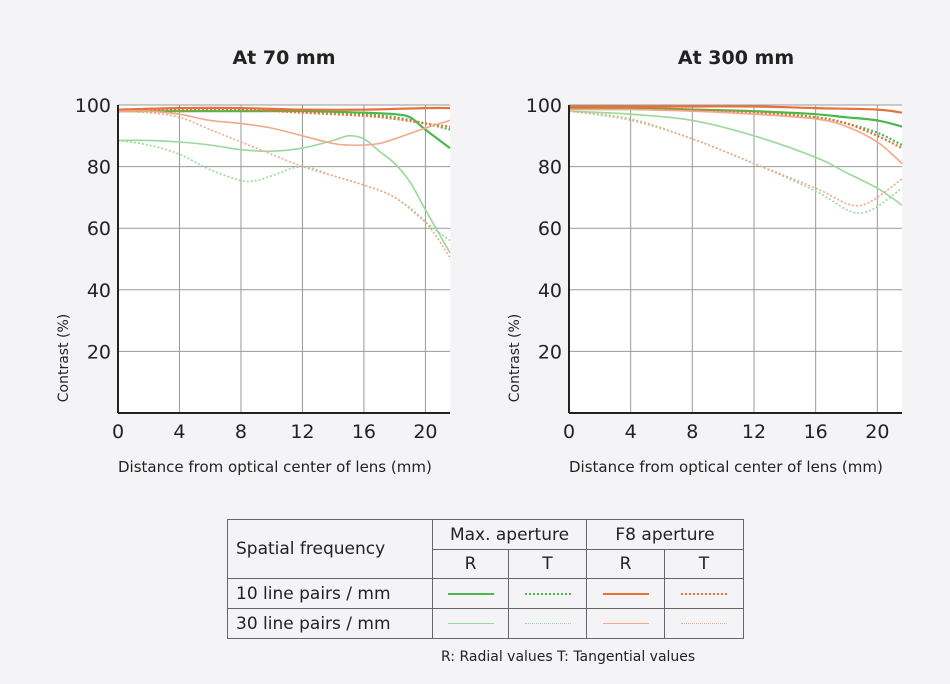 This screenshot has width=950, height=684. What do you see at coordinates (64, 358) in the screenshot?
I see `chart1-ylabel: Contrast (%)` at bounding box center [64, 358].